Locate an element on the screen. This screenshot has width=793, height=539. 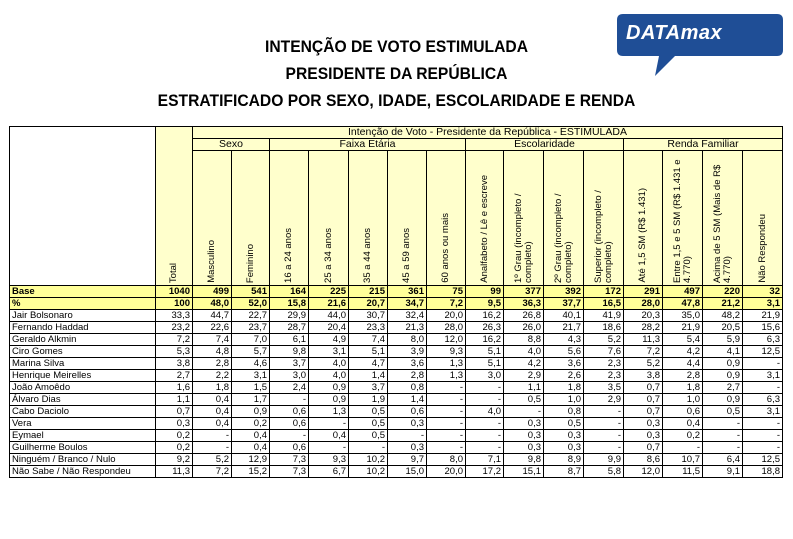
table-cell: 4,3 is located at coordinates (563, 339).